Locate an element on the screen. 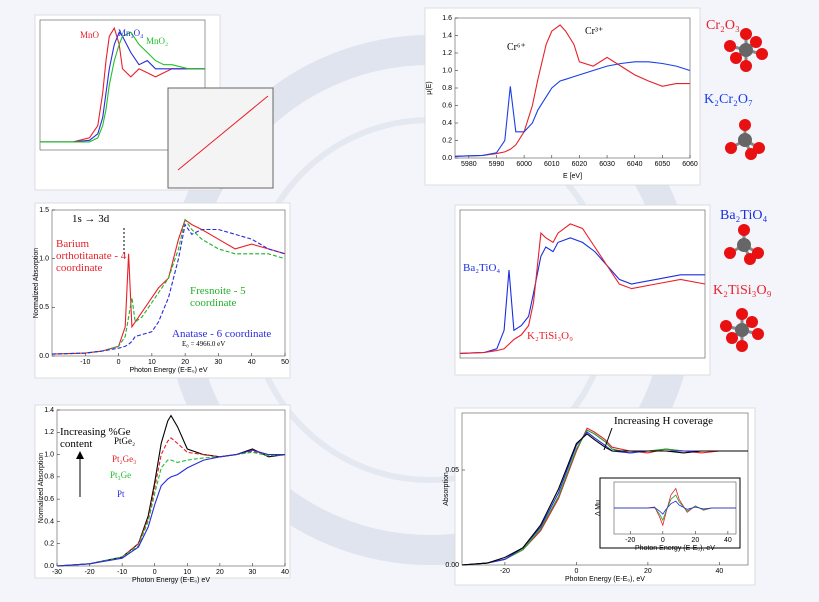 This screenshot has height=602, width=819. x-tick-label: 6050 is located at coordinates (663, 164).